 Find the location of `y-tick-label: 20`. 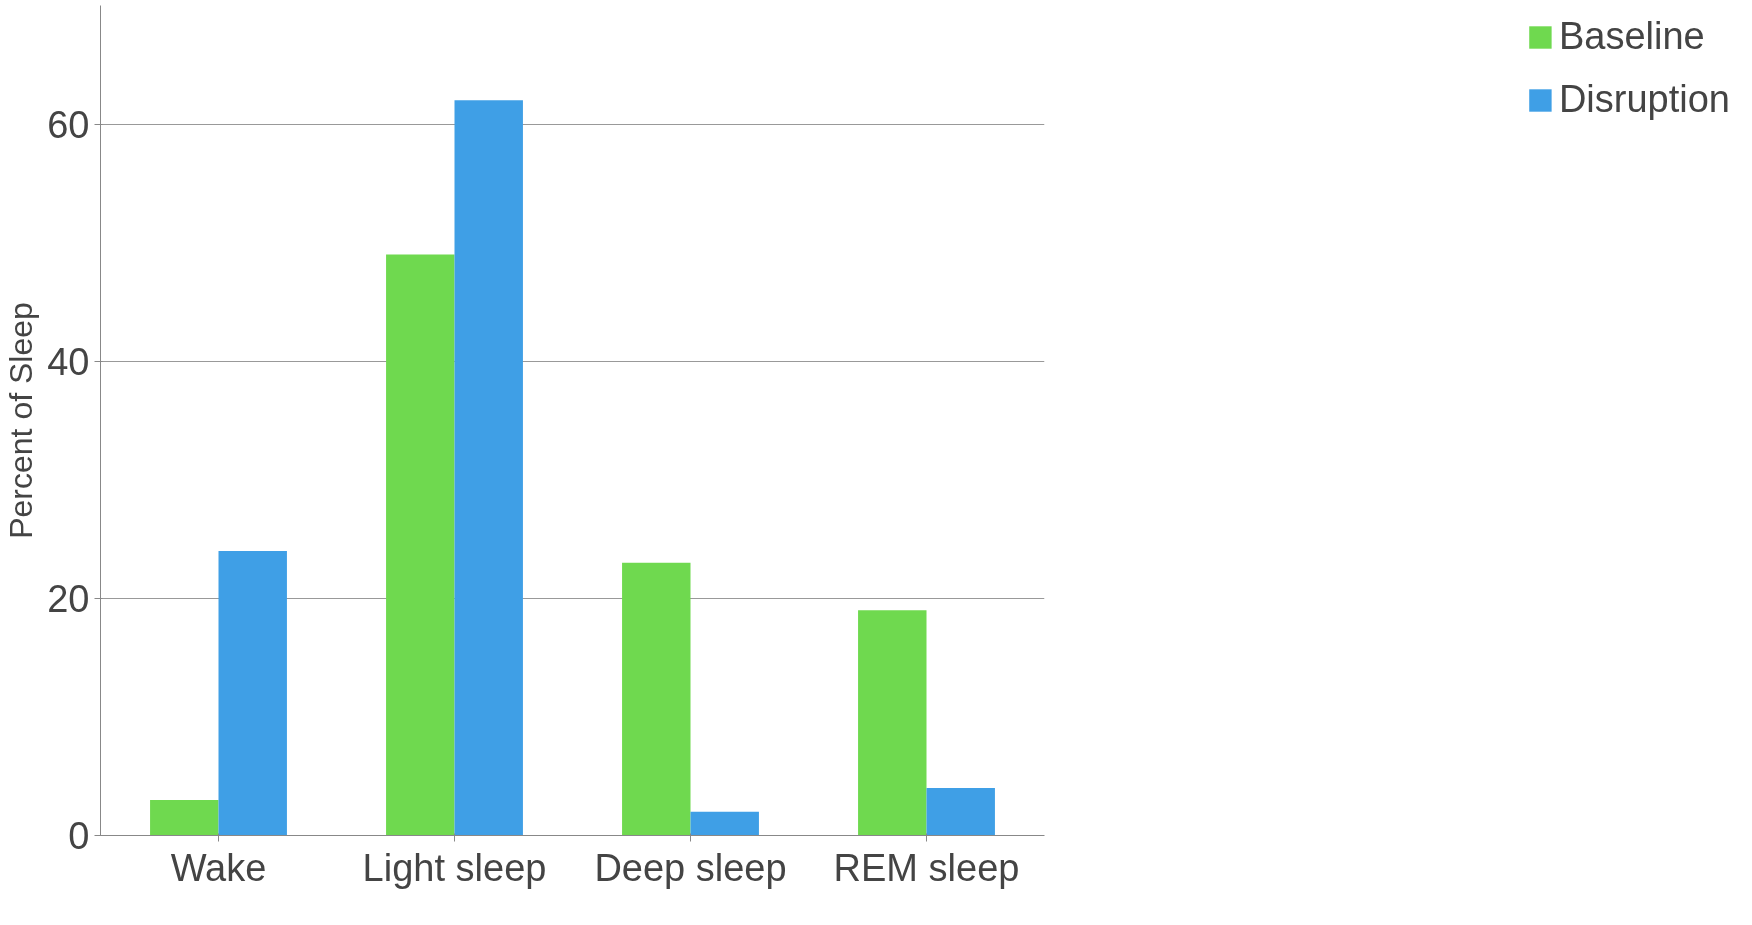

y-tick-label: 20 is located at coordinates (68, 598).